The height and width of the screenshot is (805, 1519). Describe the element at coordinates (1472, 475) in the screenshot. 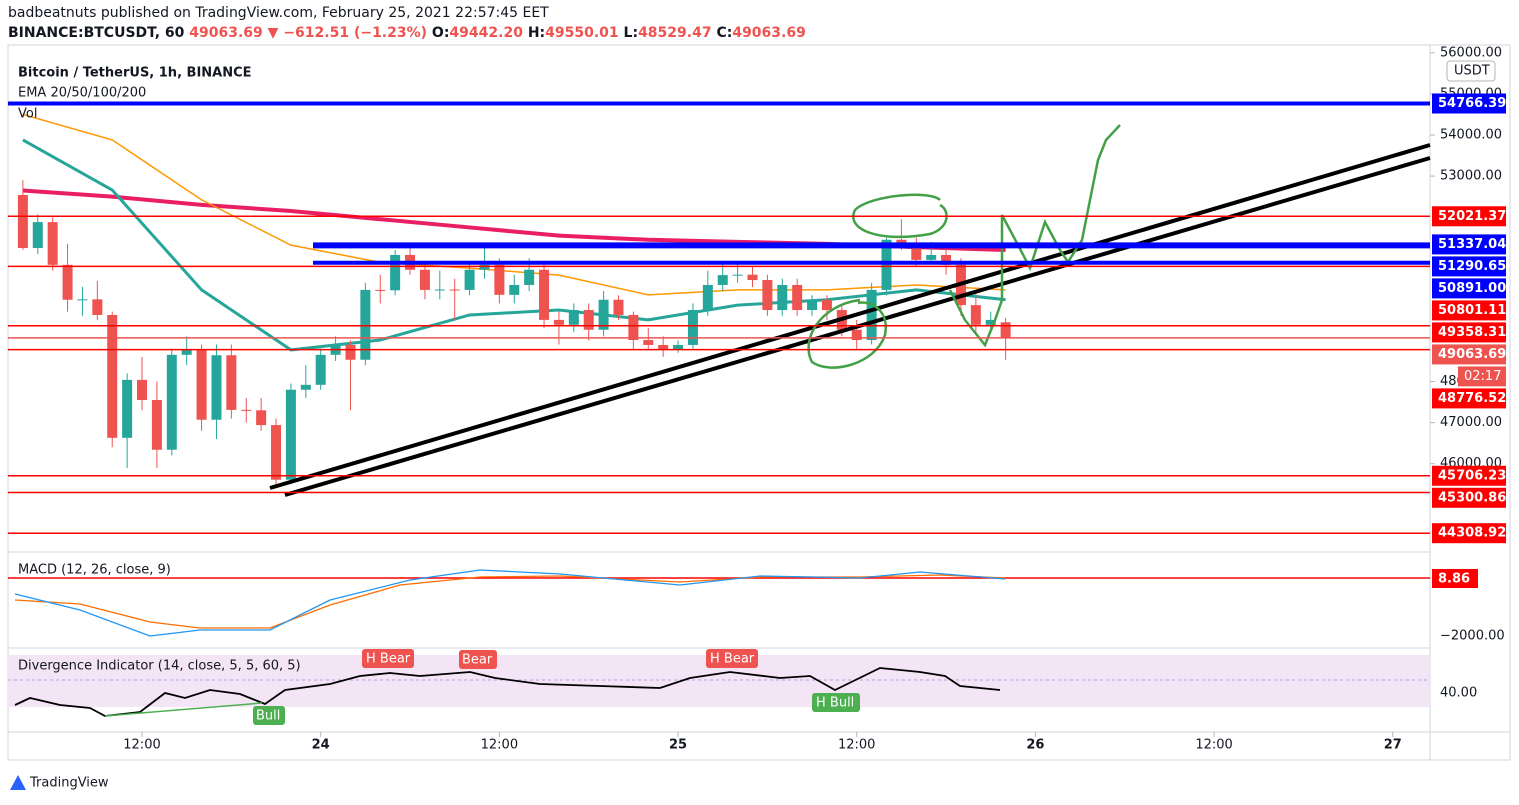

I see `price-label: 45706.23` at that location.